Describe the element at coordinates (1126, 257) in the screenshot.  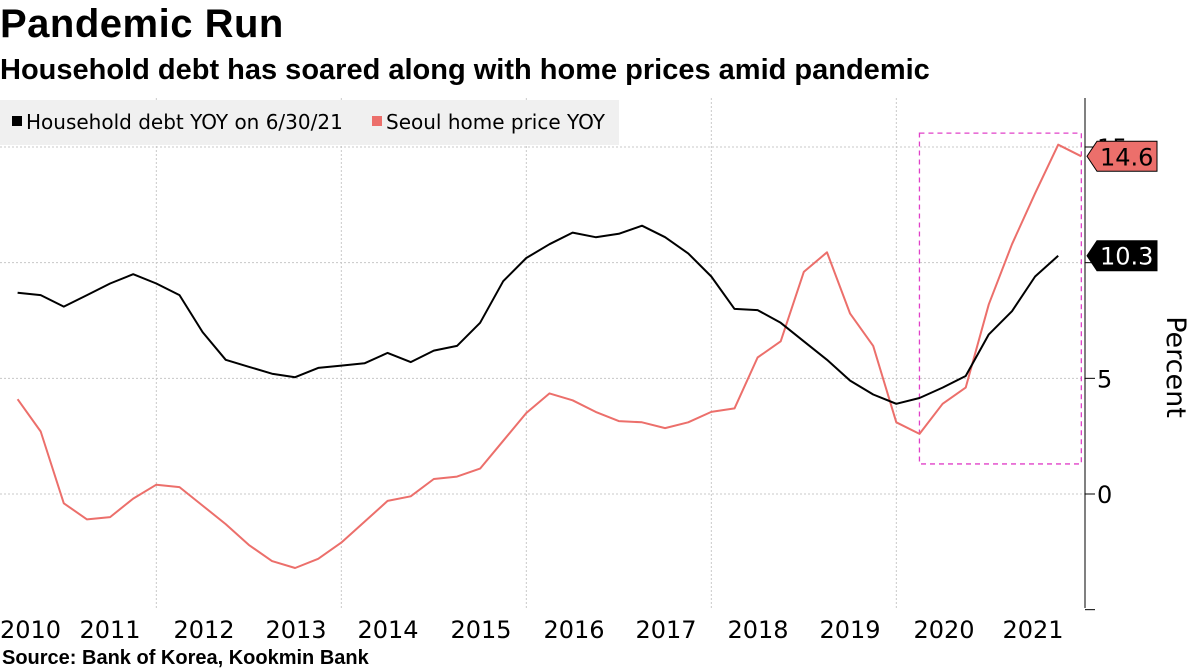
I see `value-tag-household-debt-label: 10.3` at that location.